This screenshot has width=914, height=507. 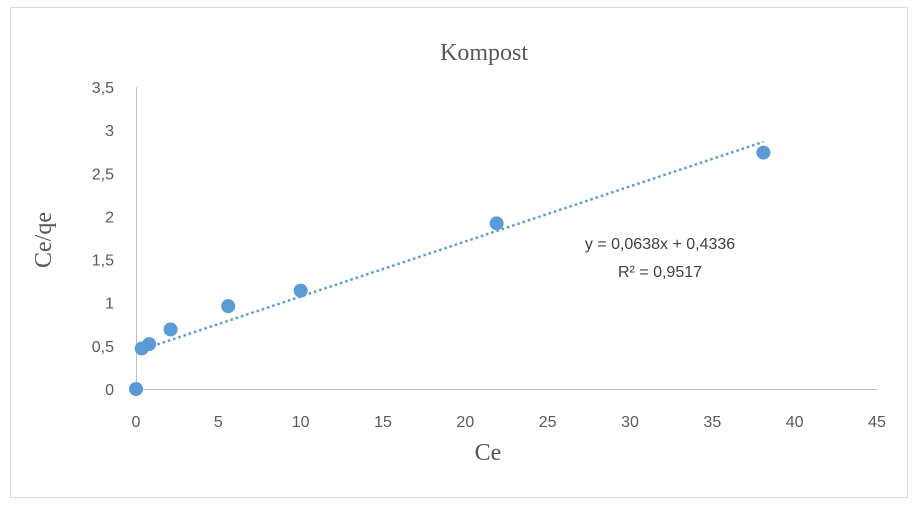 What do you see at coordinates (109, 131) in the screenshot?
I see `y-tick-label: 3` at bounding box center [109, 131].